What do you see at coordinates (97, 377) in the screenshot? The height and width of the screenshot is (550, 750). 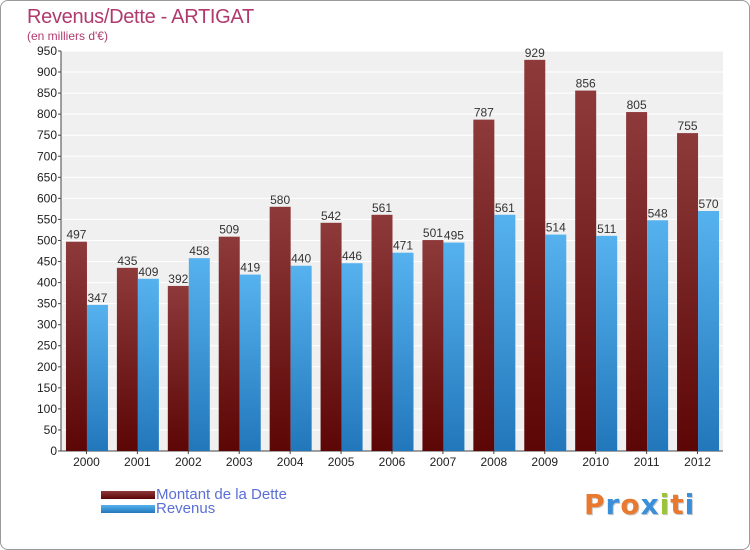 I see `bar-revenus-2000` at bounding box center [97, 377].